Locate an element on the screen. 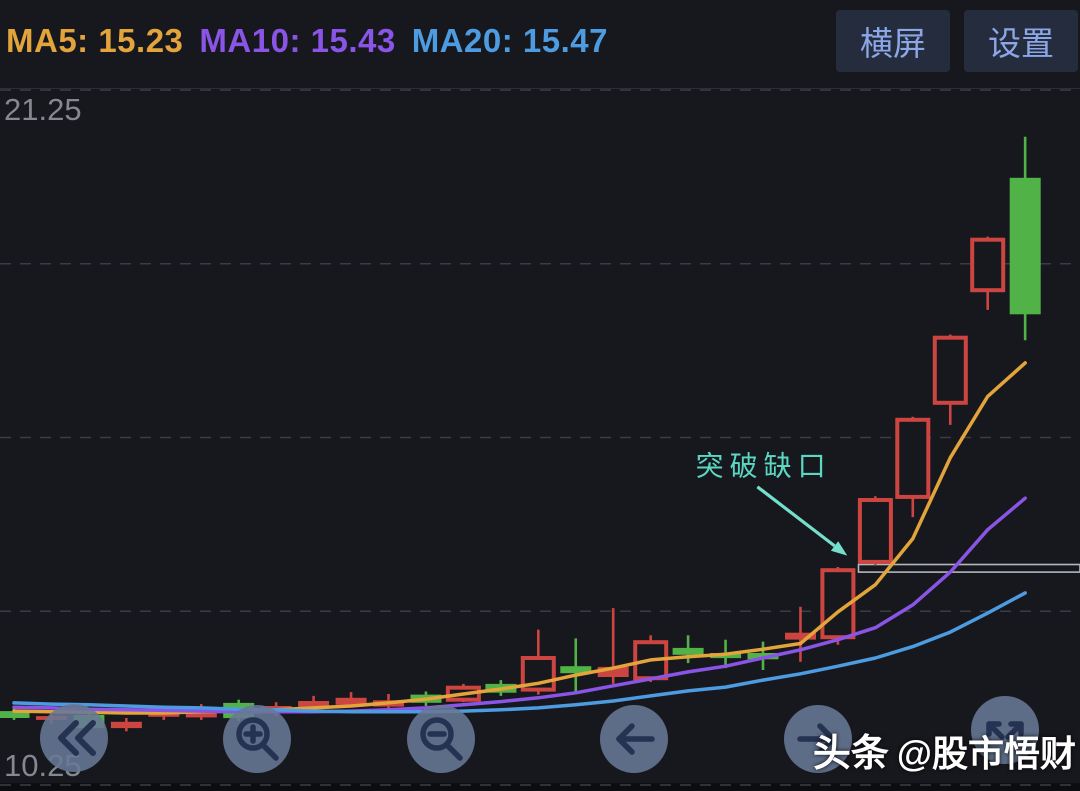 The image size is (1080, 791). landscape-button: 横屏 is located at coordinates (893, 41).